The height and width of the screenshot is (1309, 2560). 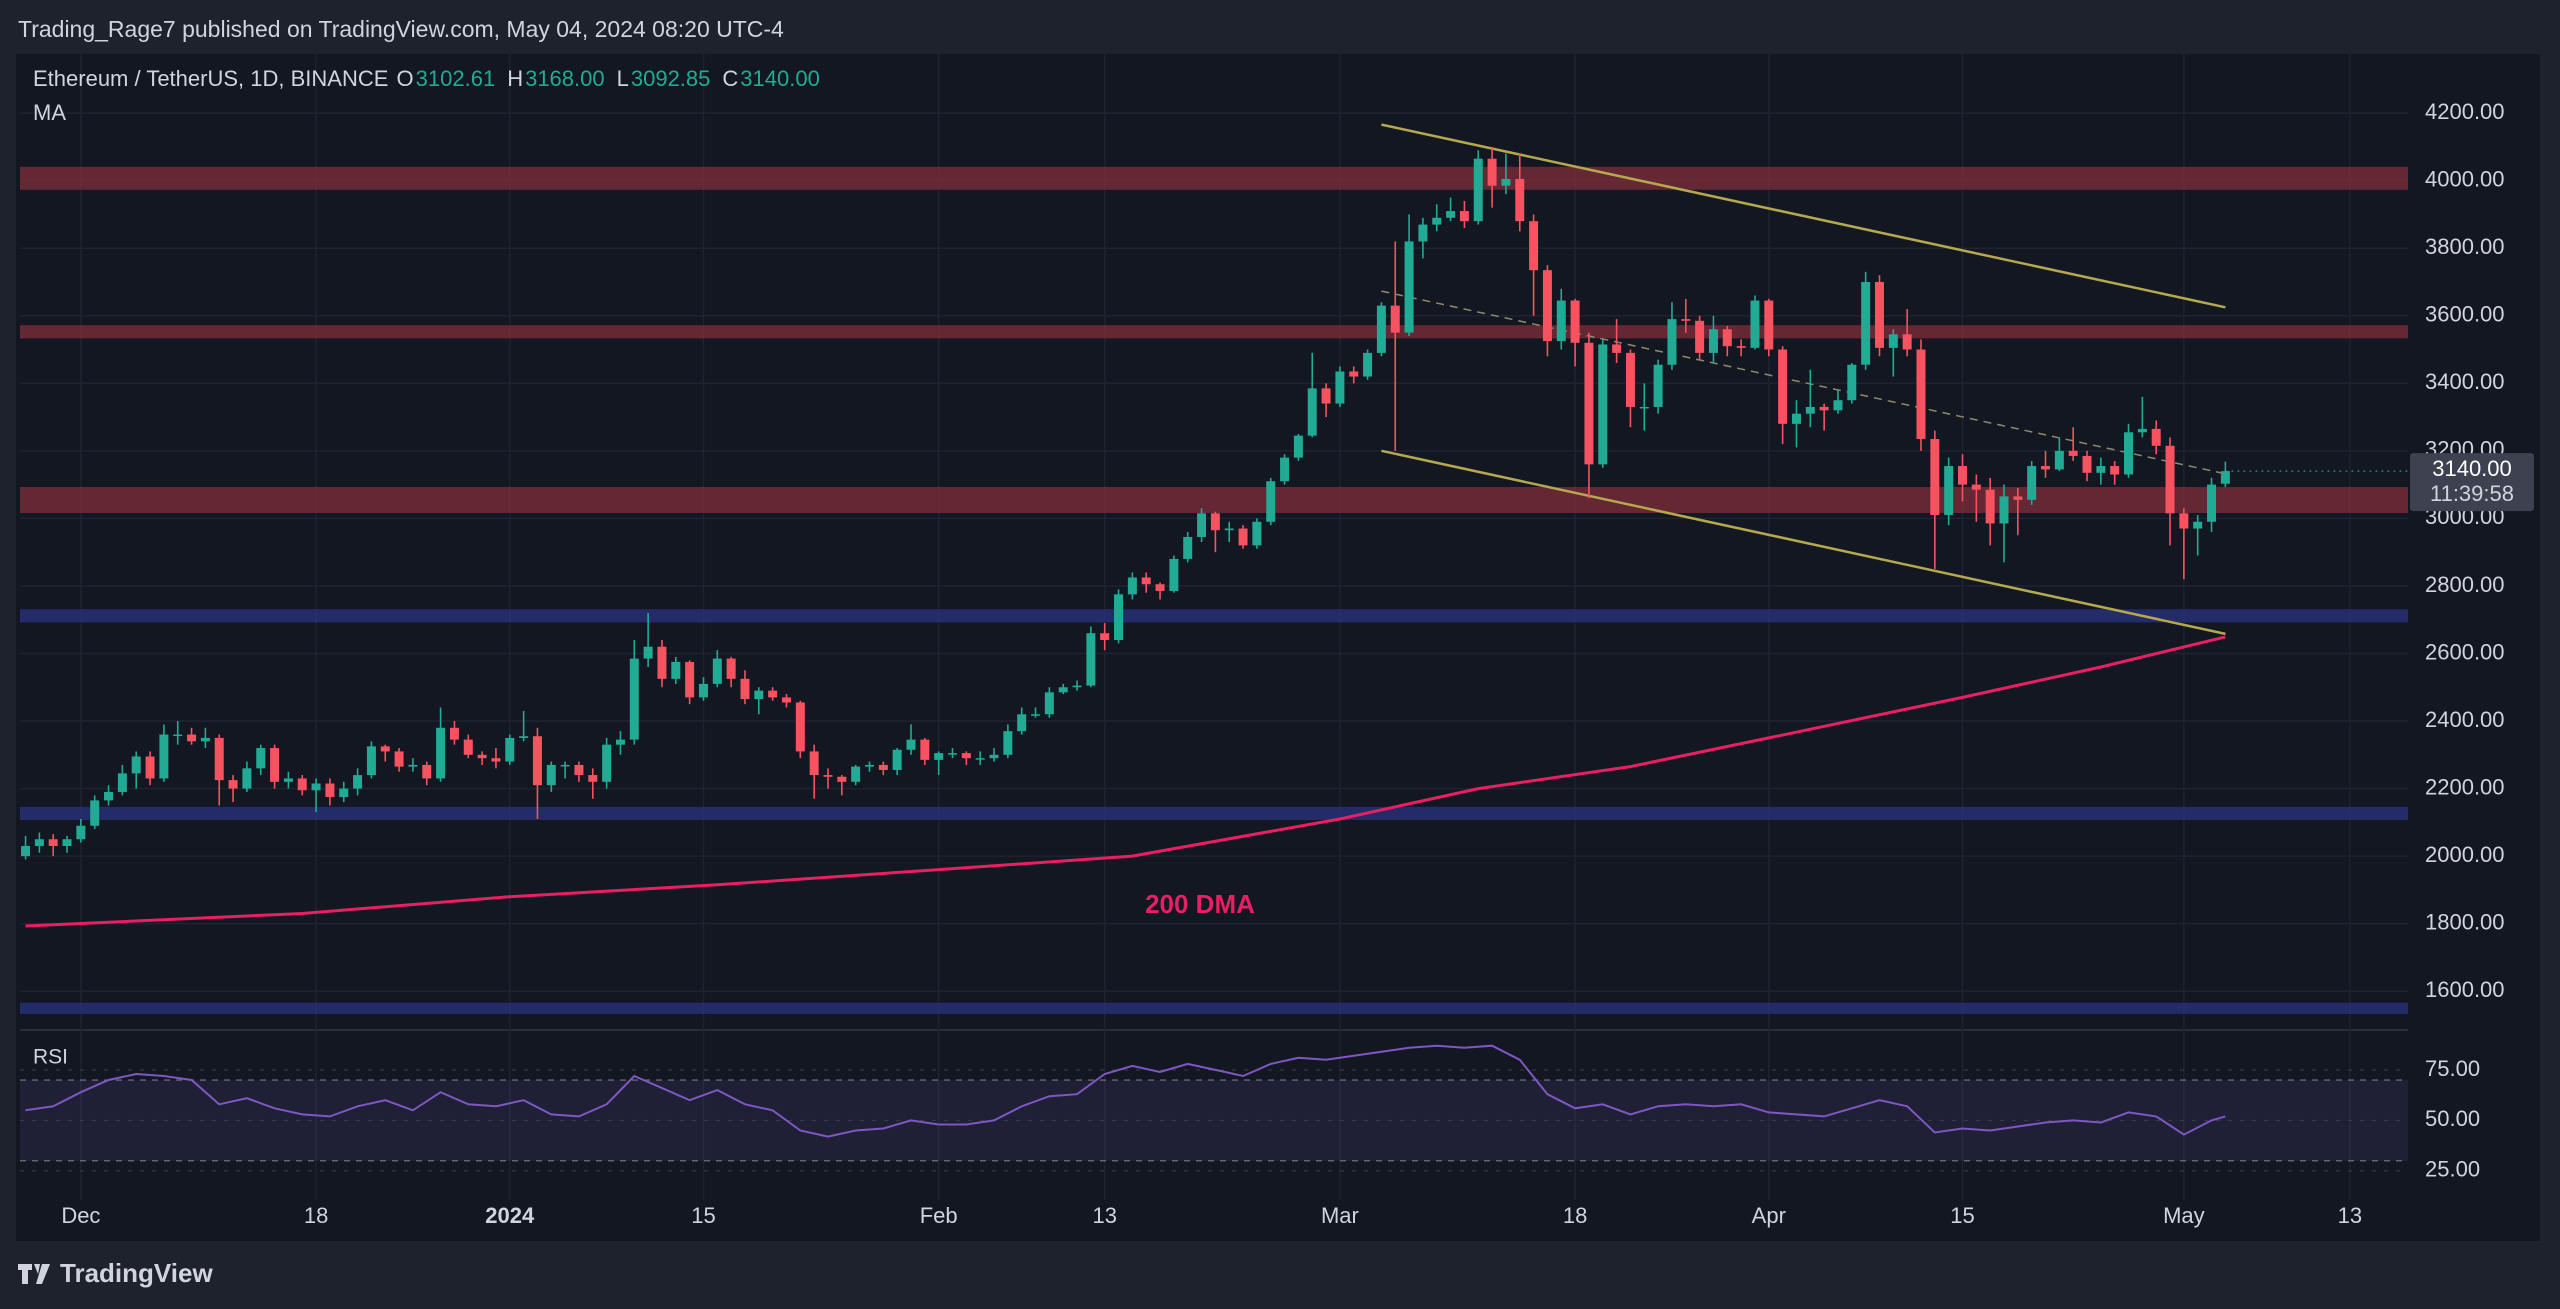 I want to click on annotation: 200 DMA, so click(x=1200, y=904).